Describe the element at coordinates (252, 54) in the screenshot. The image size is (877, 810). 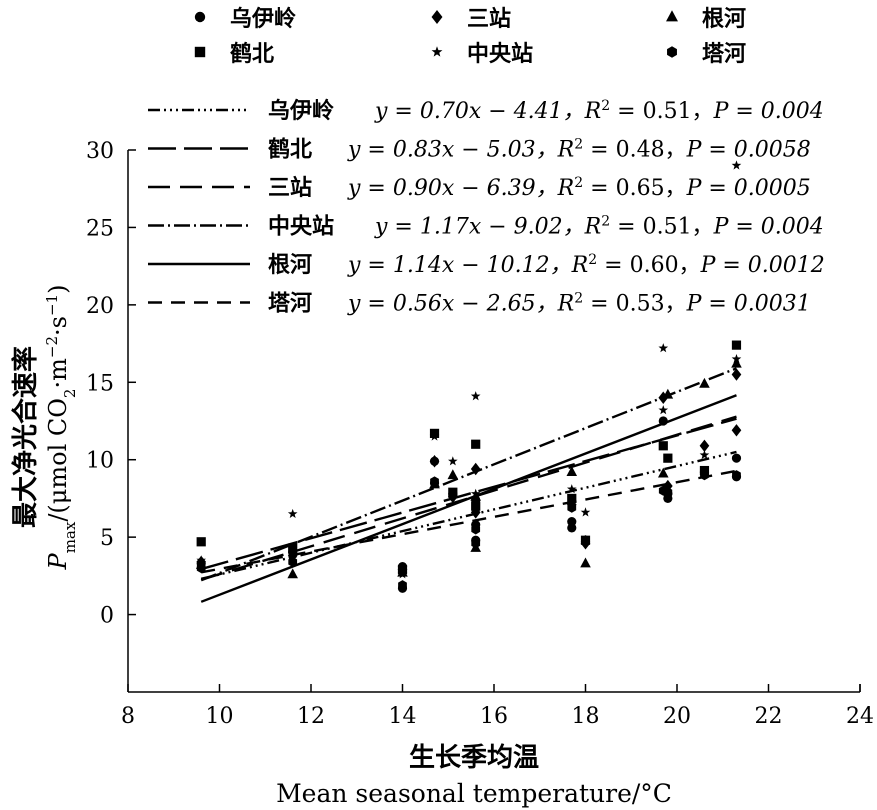
I see `legend-label-2: 鹤北` at that location.